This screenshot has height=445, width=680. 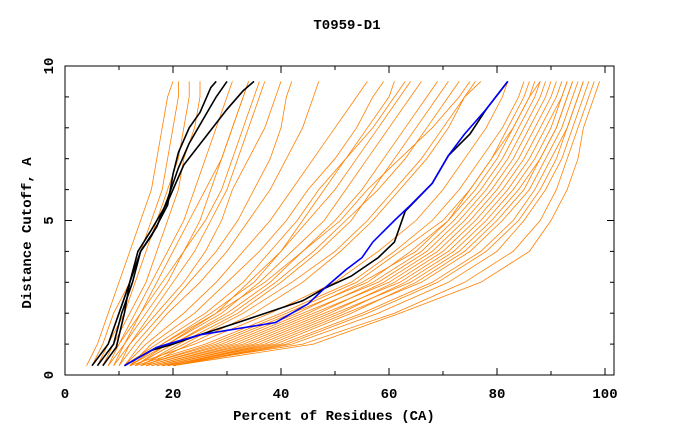 I want to click on x-tick-label: 80, so click(x=497, y=395).